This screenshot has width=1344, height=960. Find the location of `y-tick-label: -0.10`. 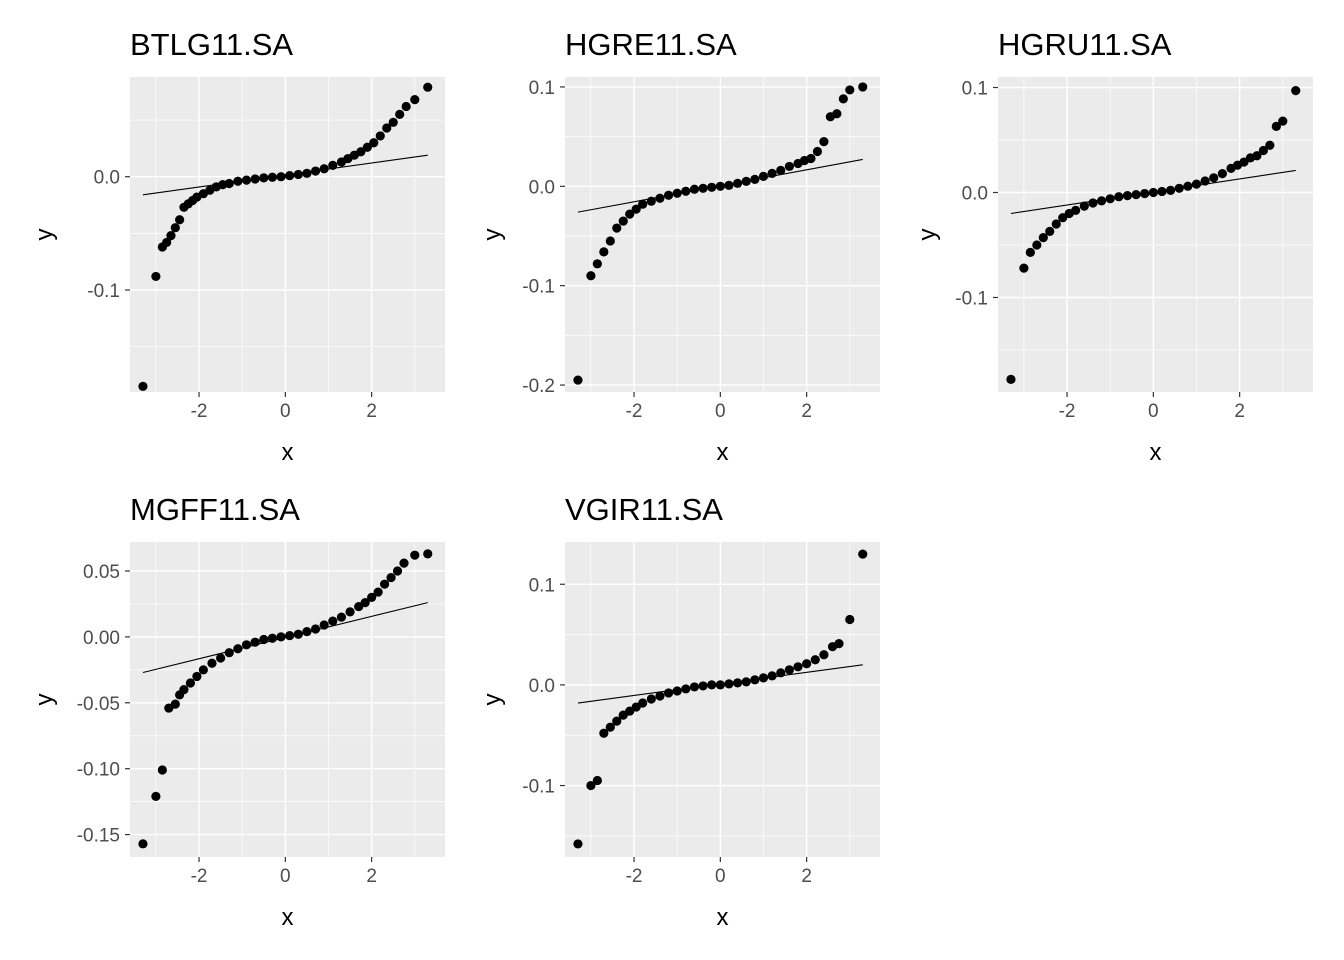

y-tick-label: -0.10 is located at coordinates (98, 770).